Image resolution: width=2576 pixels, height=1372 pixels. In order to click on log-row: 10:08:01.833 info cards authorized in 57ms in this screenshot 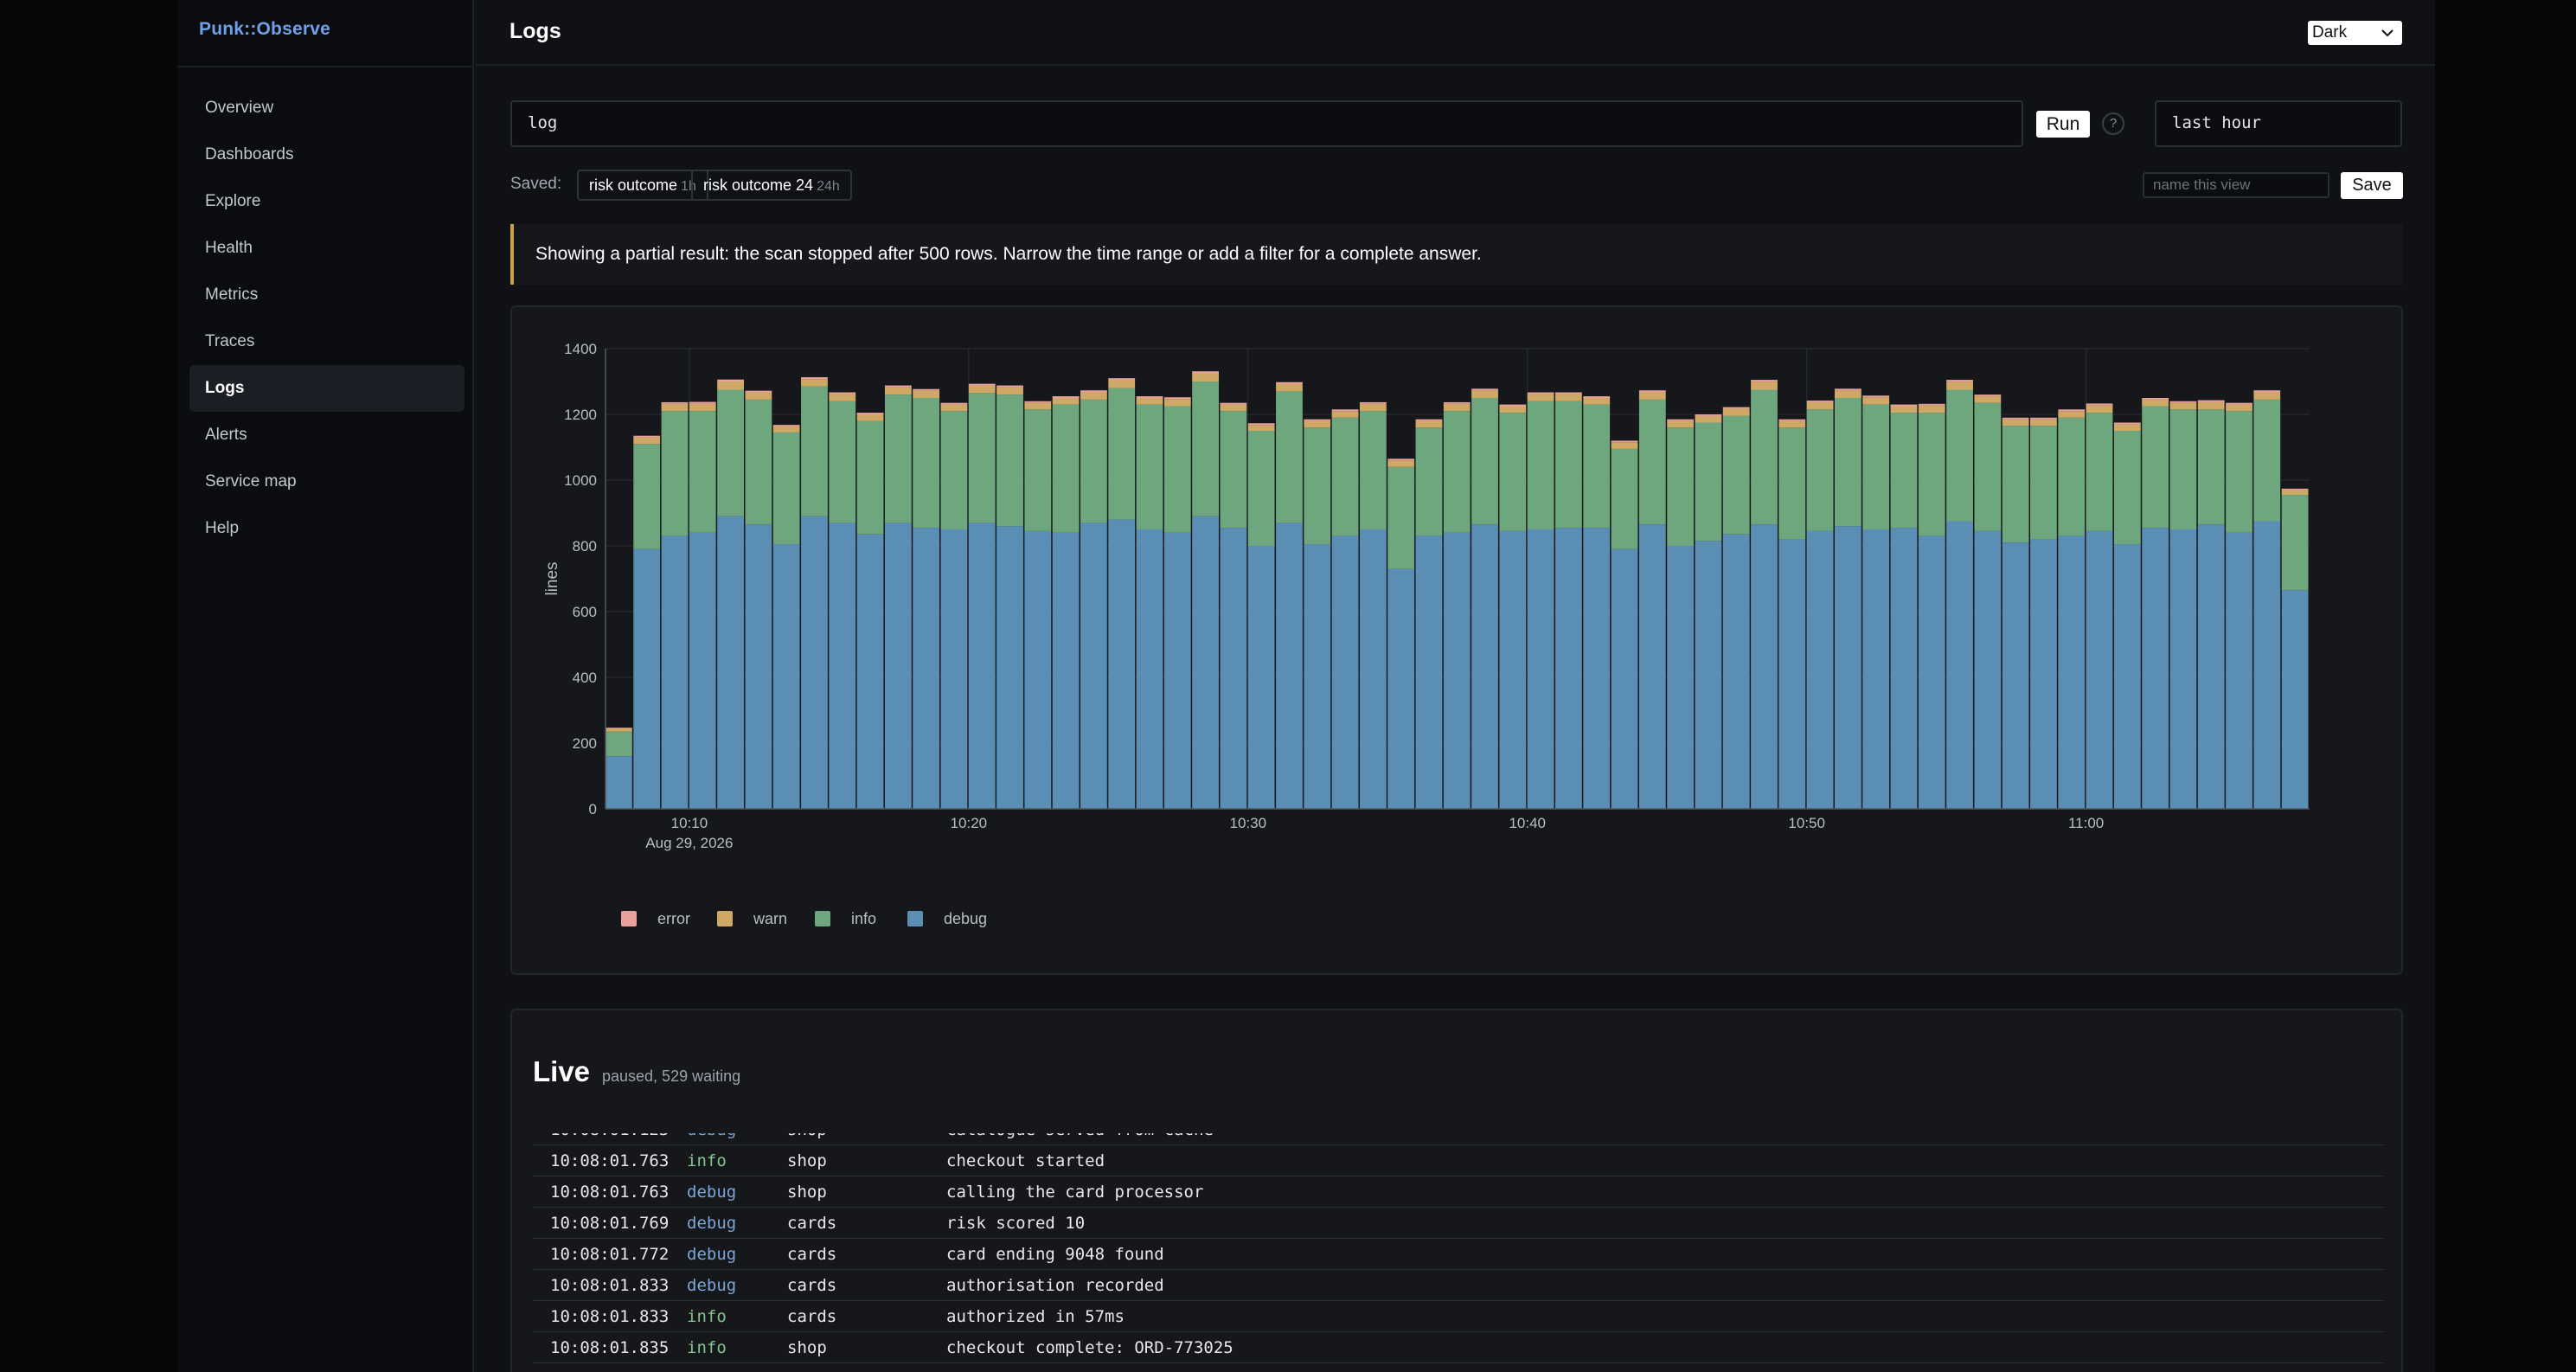, I will do `click(1458, 1316)`.